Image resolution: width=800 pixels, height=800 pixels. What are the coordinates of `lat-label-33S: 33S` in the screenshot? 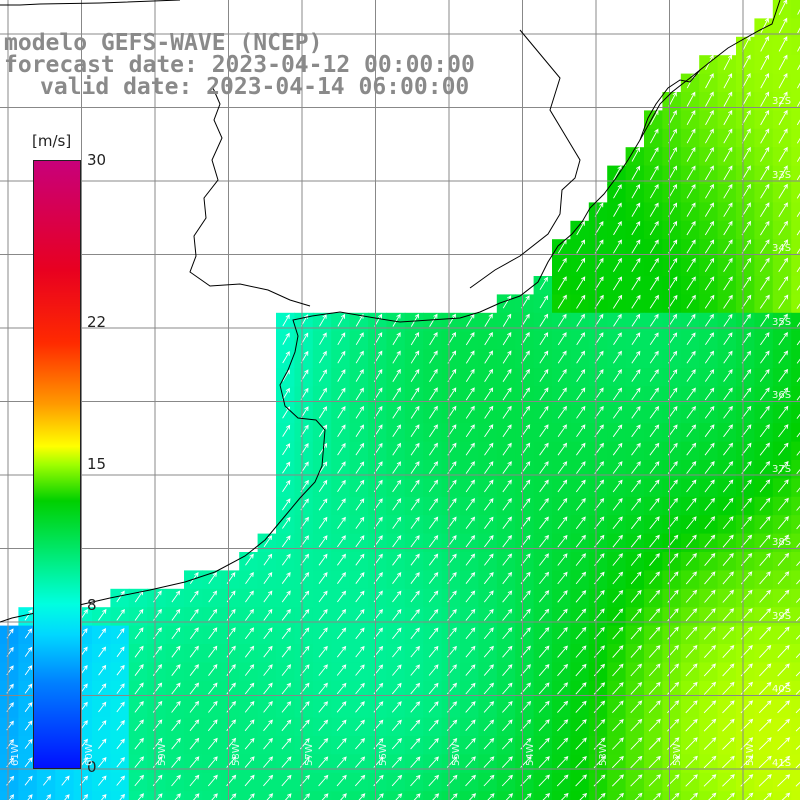 It's located at (782, 175).